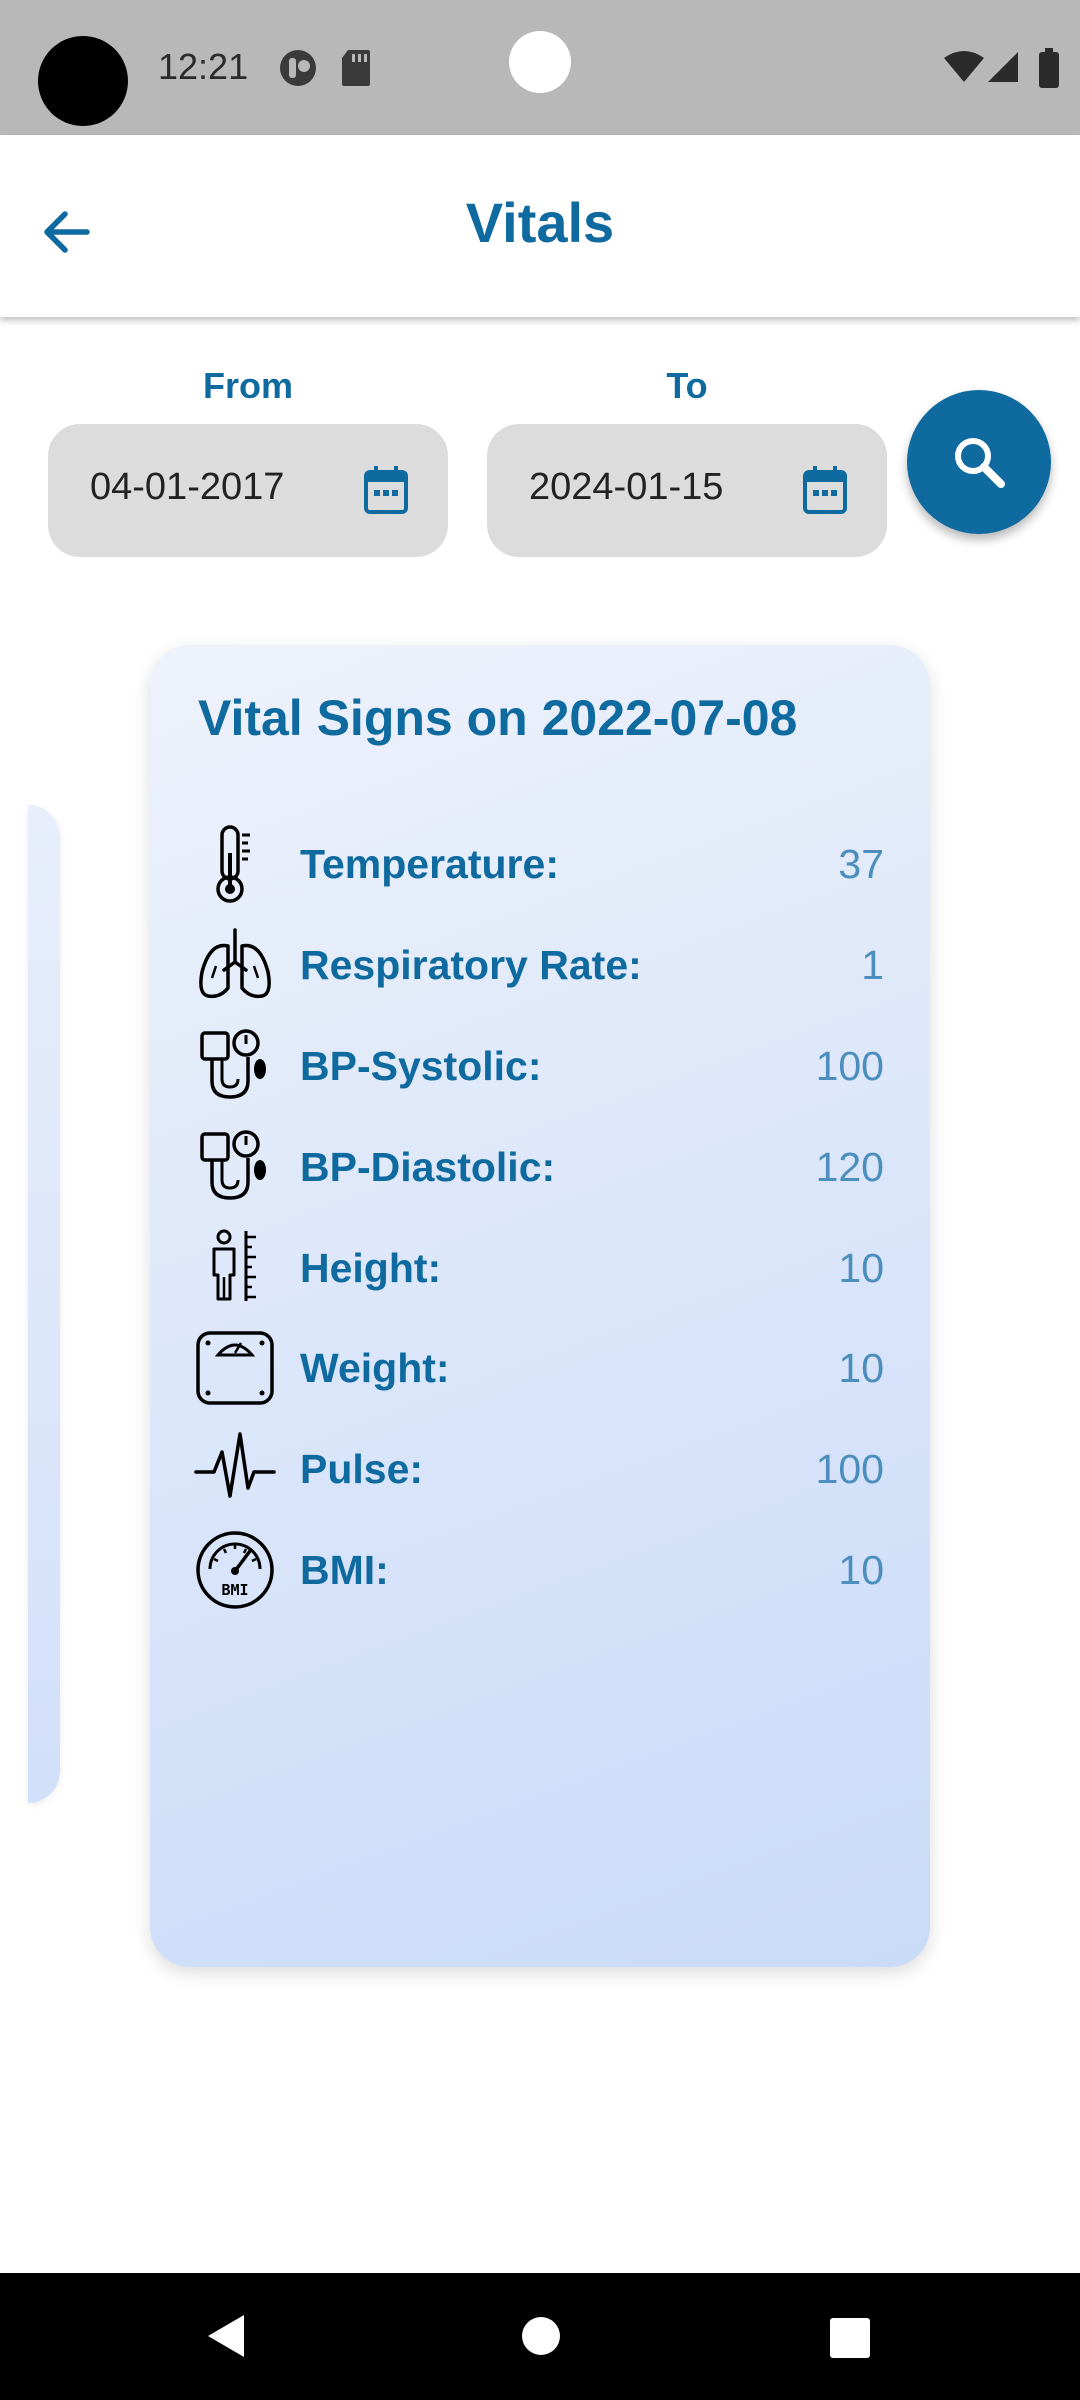 This screenshot has width=1080, height=2400. What do you see at coordinates (539, 1570) in the screenshot?
I see `vital-row-bmi: BMI BMI: 10` at bounding box center [539, 1570].